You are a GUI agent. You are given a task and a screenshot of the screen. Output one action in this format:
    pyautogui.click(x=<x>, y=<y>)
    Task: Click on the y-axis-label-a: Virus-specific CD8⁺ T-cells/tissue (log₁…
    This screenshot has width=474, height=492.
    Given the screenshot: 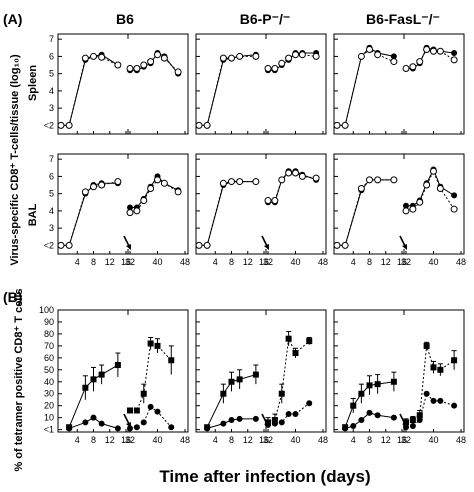 What is the action you would take?
    pyautogui.click(x=15, y=160)
    